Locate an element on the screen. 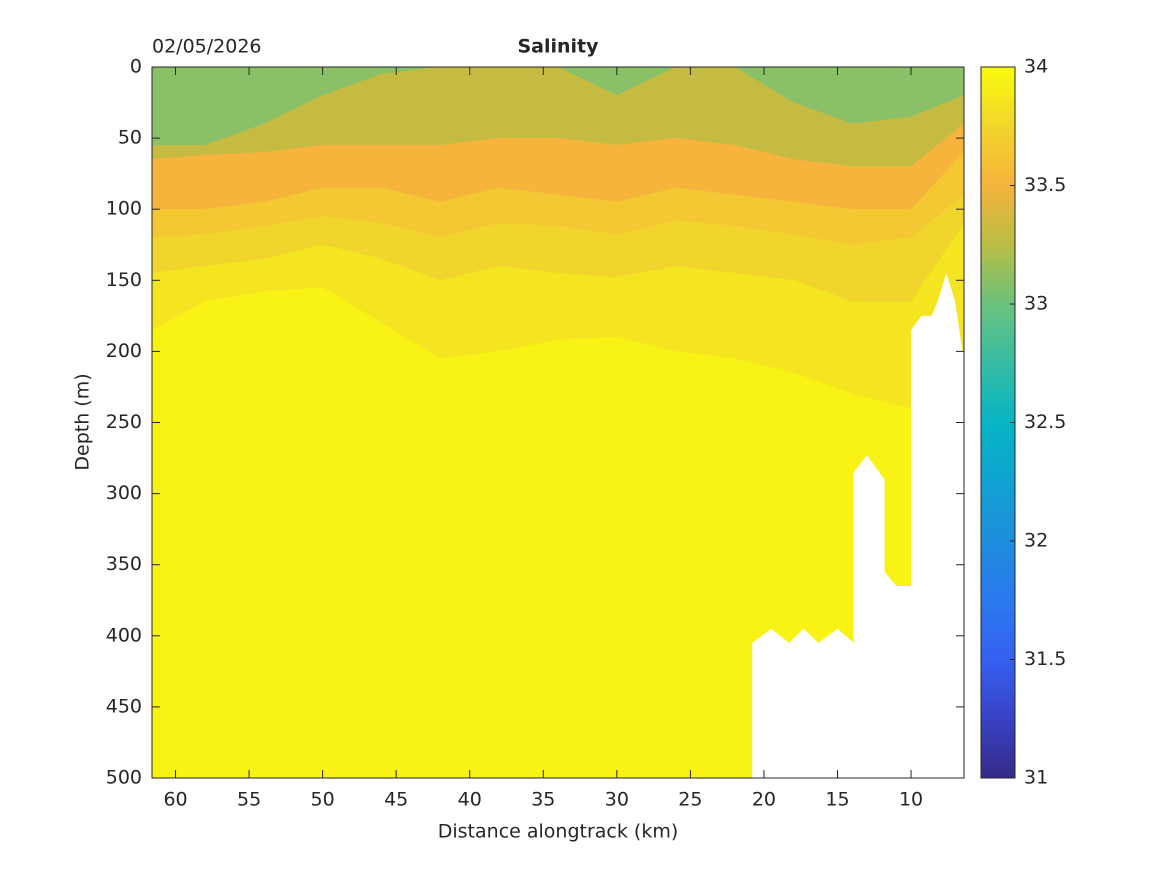 Image resolution: width=1167 pixels, height=875 pixels. y-tick-label: 300 is located at coordinates (124, 493).